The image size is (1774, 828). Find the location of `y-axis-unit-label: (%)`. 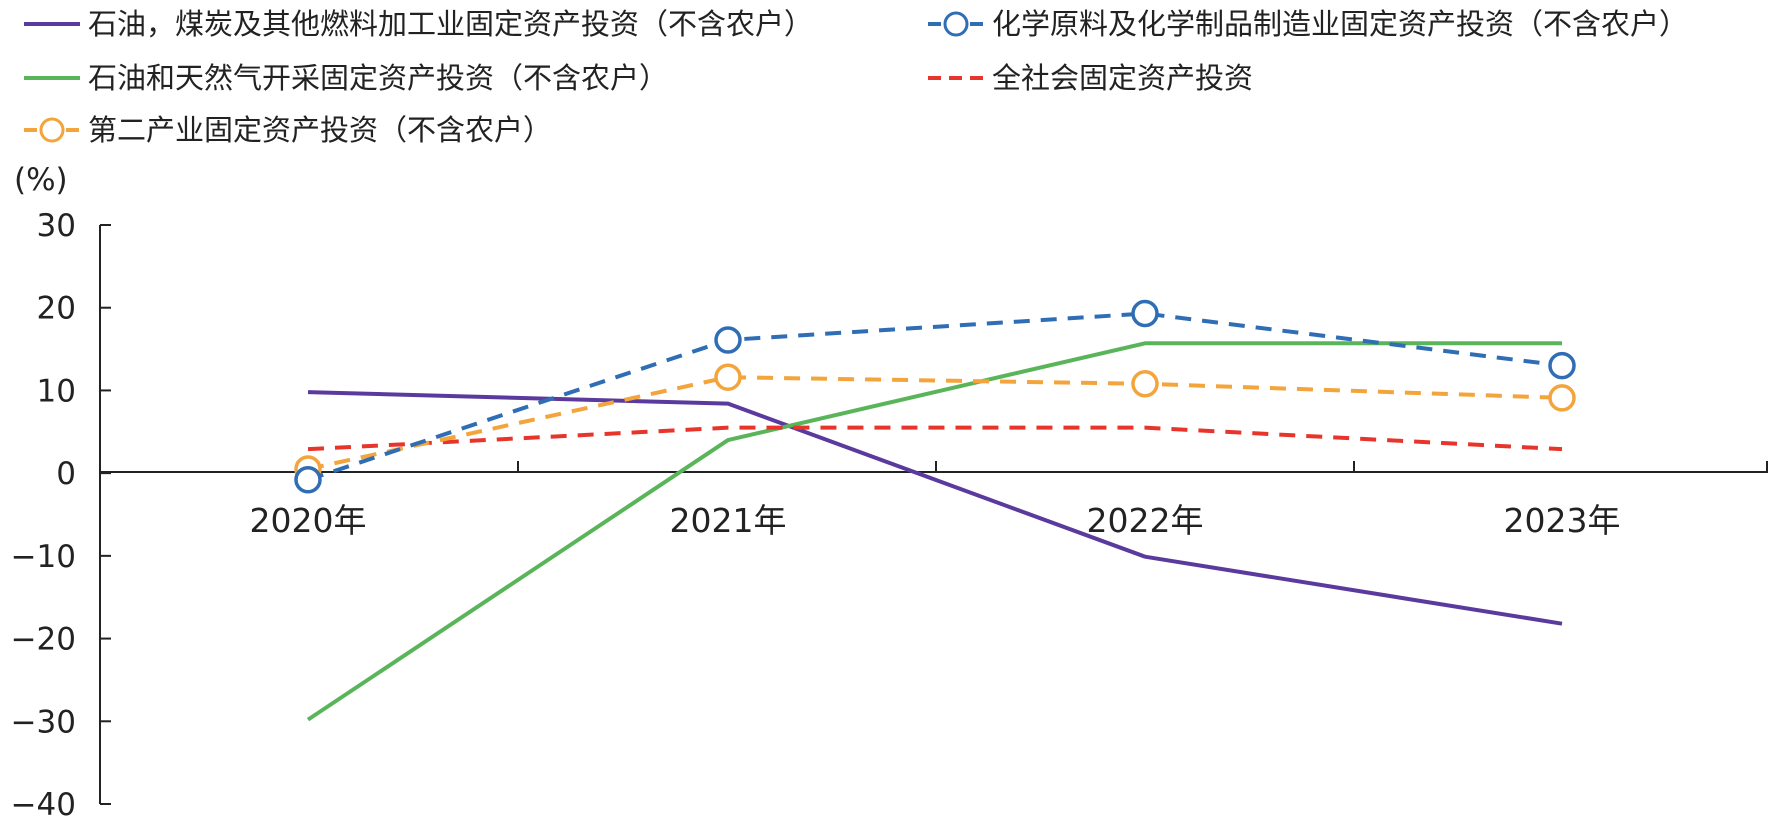

y-axis-unit-label: (%) is located at coordinates (41, 180).